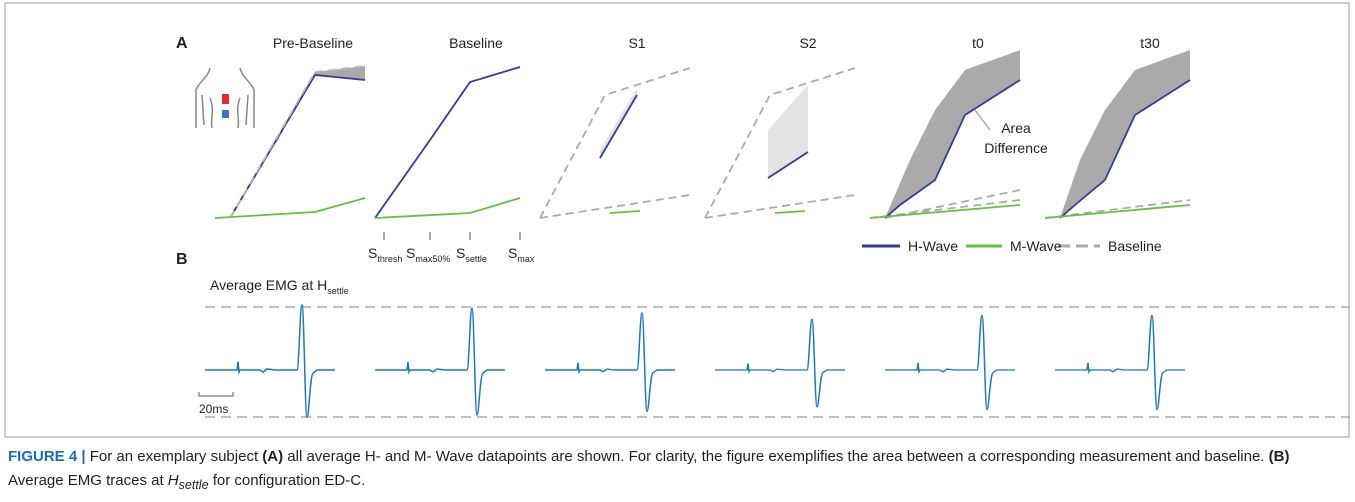 Image resolution: width=1355 pixels, height=502 pixels. Describe the element at coordinates (452, 236) in the screenshot. I see `tick-marks` at that location.